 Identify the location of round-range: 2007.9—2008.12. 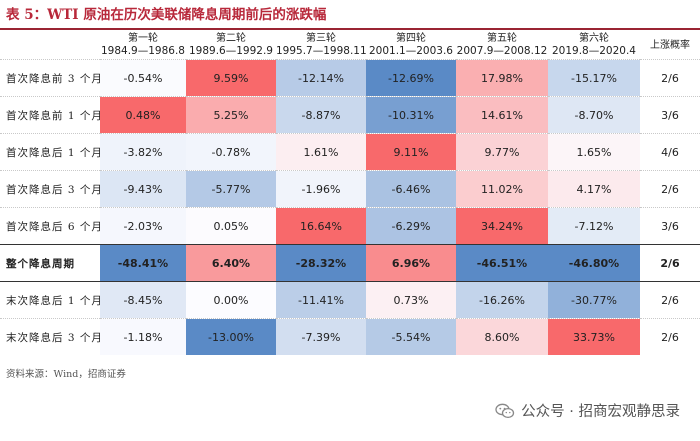
(502, 51).